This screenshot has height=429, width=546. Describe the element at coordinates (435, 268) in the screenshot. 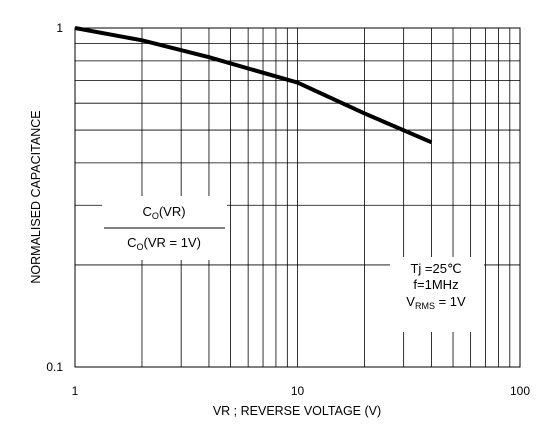

I see `condition-temperature: Tj =25℃` at that location.